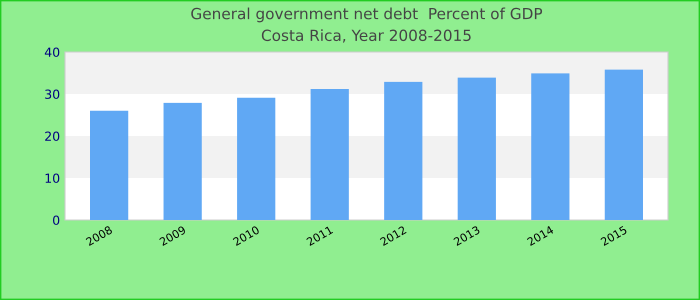 The image size is (700, 300). I want to click on y-tick-label: 0, so click(56, 220).